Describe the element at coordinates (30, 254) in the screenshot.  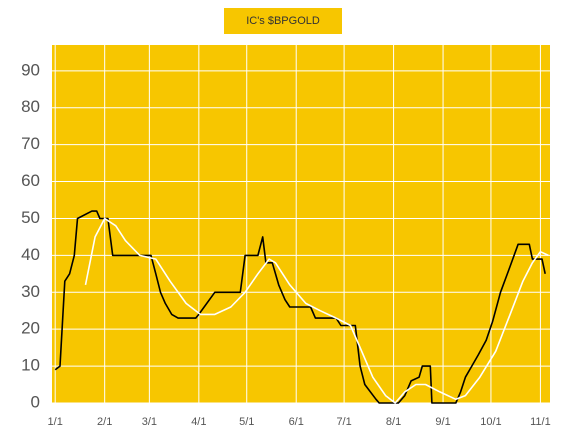
I see `y-tick-label: 40` at that location.